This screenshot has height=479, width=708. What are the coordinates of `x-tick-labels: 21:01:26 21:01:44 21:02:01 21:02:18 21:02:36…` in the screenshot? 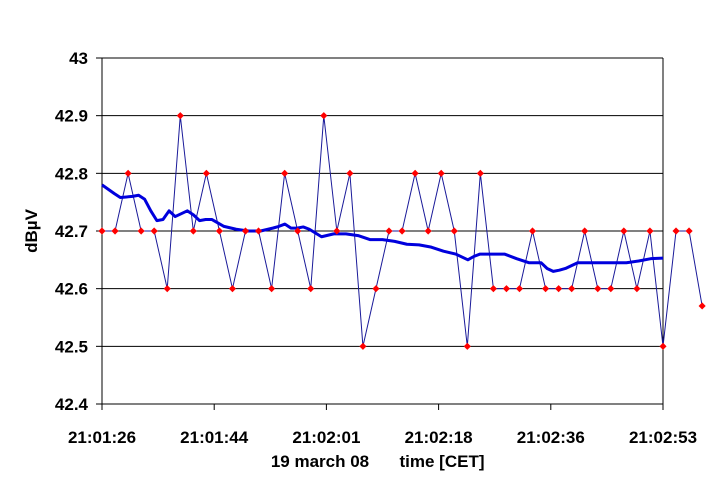 It's located at (382, 437).